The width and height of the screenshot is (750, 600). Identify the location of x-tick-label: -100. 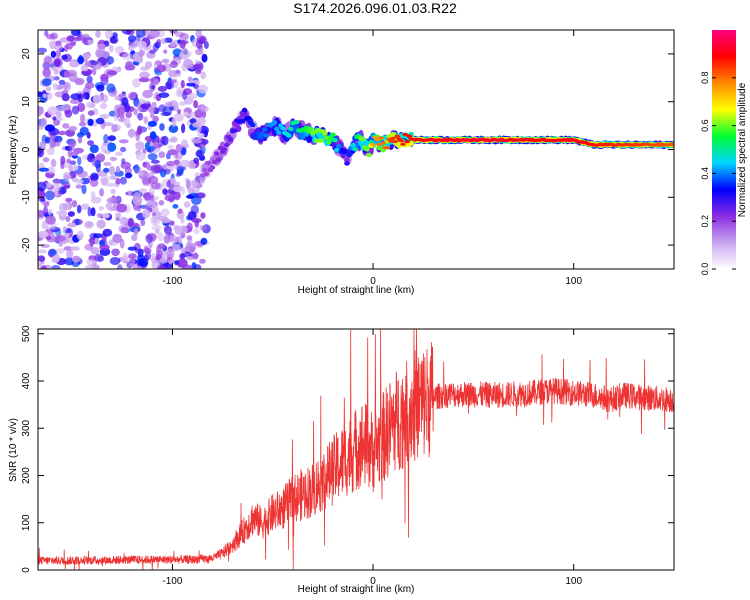
(172, 581).